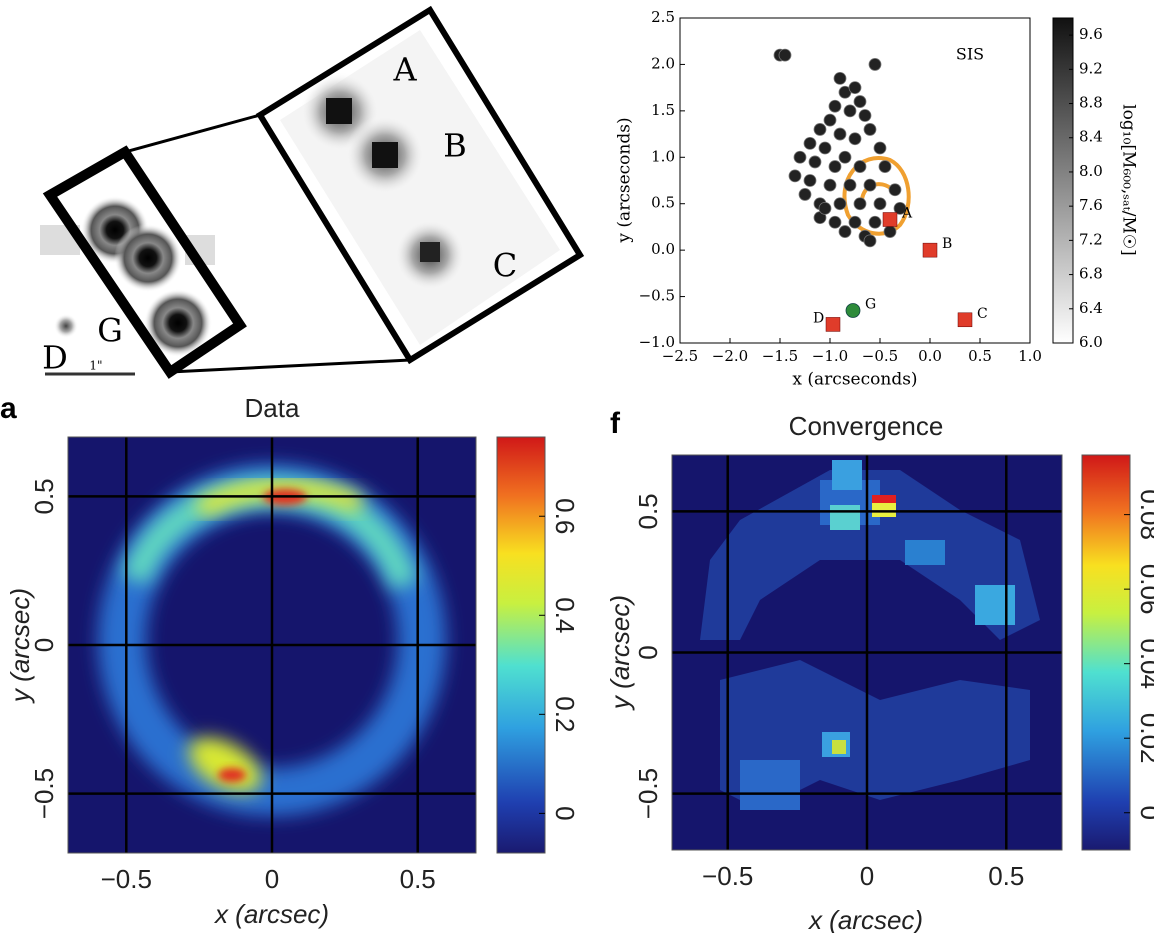 The height and width of the screenshot is (933, 1154). Describe the element at coordinates (657, 342) in the screenshot. I see `y-tick-label: −1.0` at that location.